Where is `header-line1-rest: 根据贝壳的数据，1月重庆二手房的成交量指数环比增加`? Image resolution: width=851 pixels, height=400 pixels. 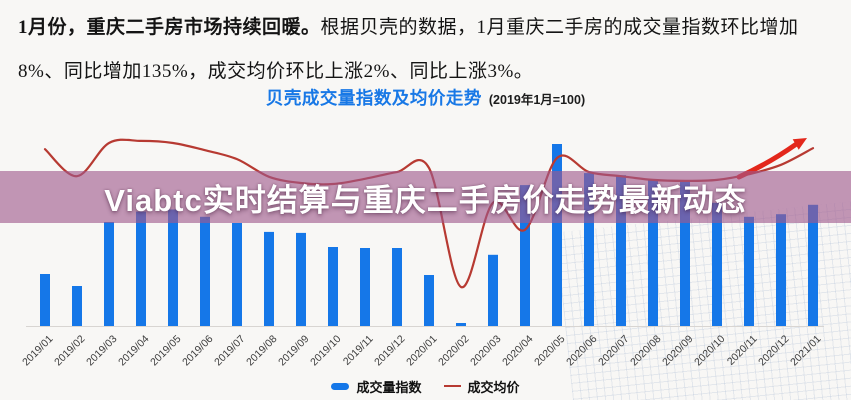
header-line1-rest: 根据贝壳的数据，1月重庆二手房的成交量指数环比增加 is located at coordinates (559, 27).